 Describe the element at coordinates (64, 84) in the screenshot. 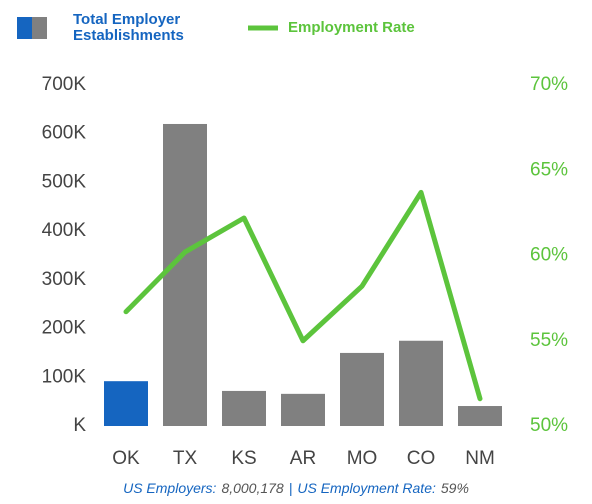

I see `y-tick-label: 700K` at that location.